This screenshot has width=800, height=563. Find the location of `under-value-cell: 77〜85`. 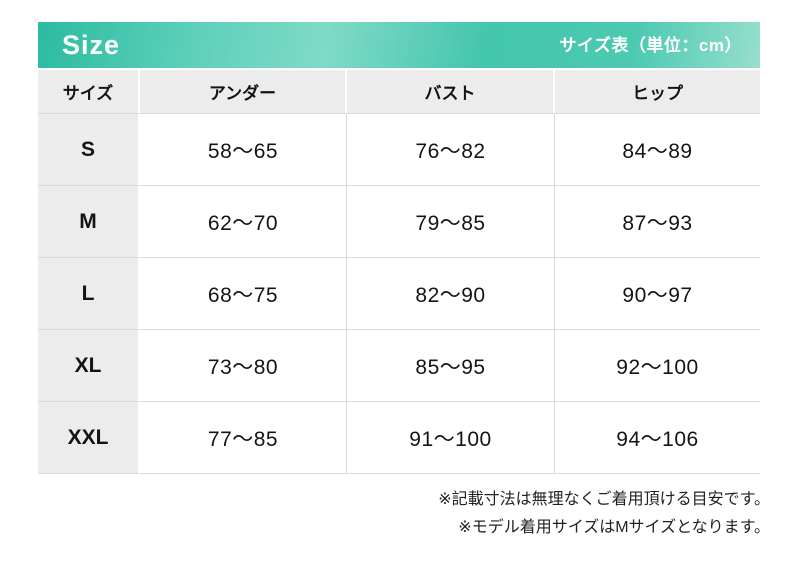

under-value-cell: 77〜85 is located at coordinates (243, 438).